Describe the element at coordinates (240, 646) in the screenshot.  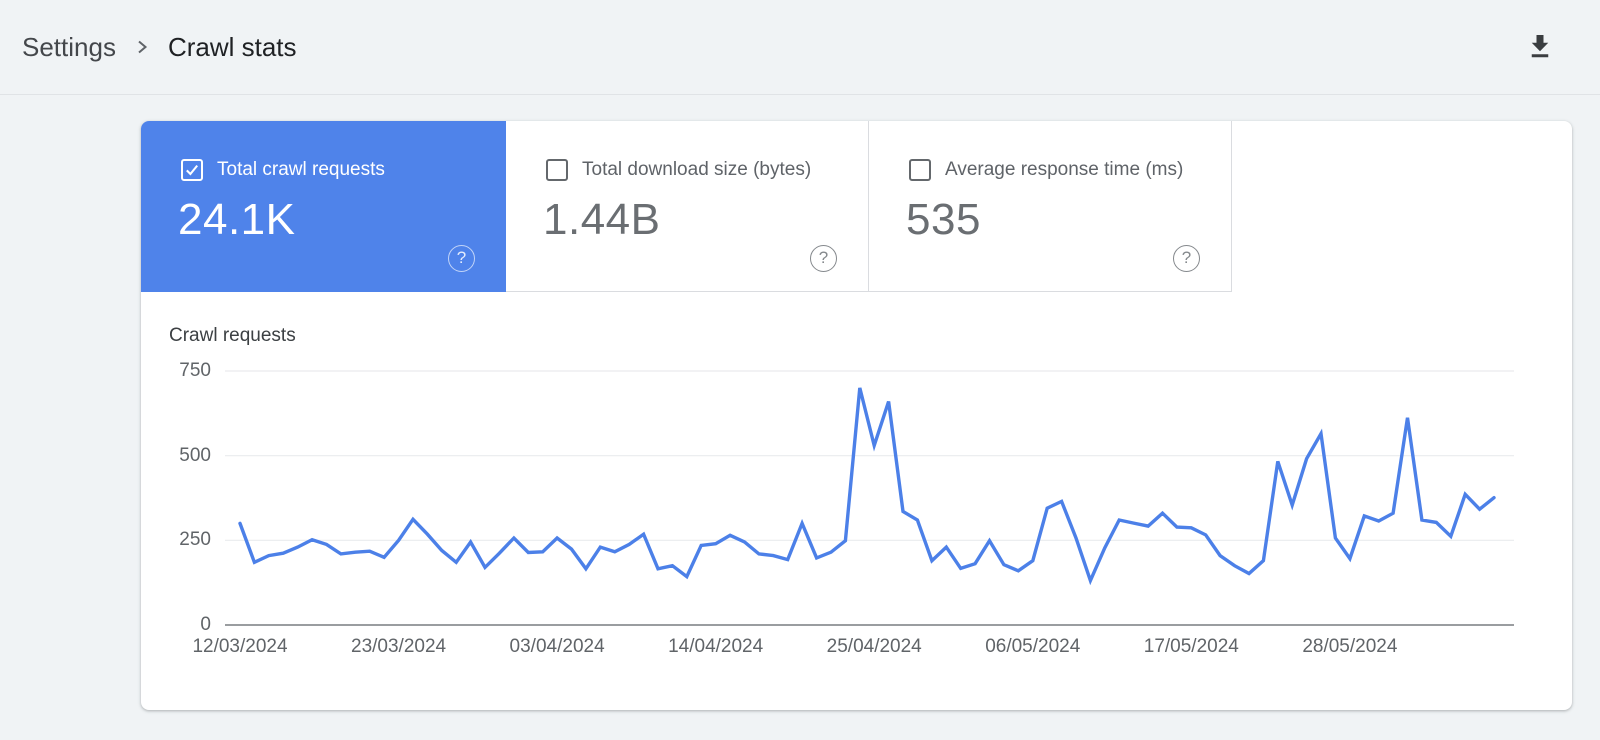
I see `x-tick-label: 12/03/2024` at that location.